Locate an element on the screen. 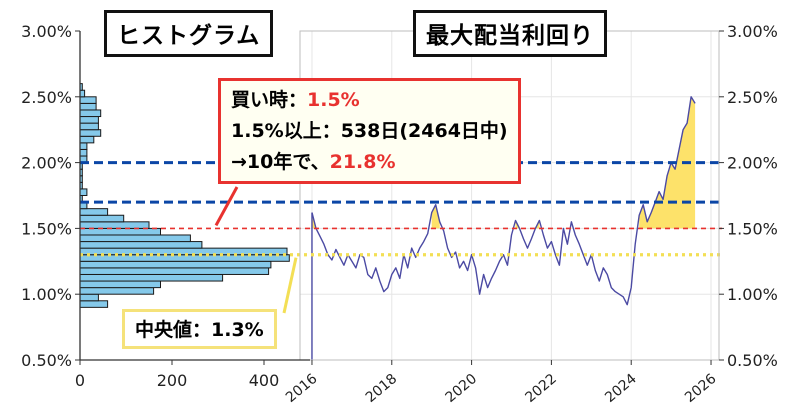 This screenshot has width=800, height=417. decade-label: →10年で、 is located at coordinates (280, 162).